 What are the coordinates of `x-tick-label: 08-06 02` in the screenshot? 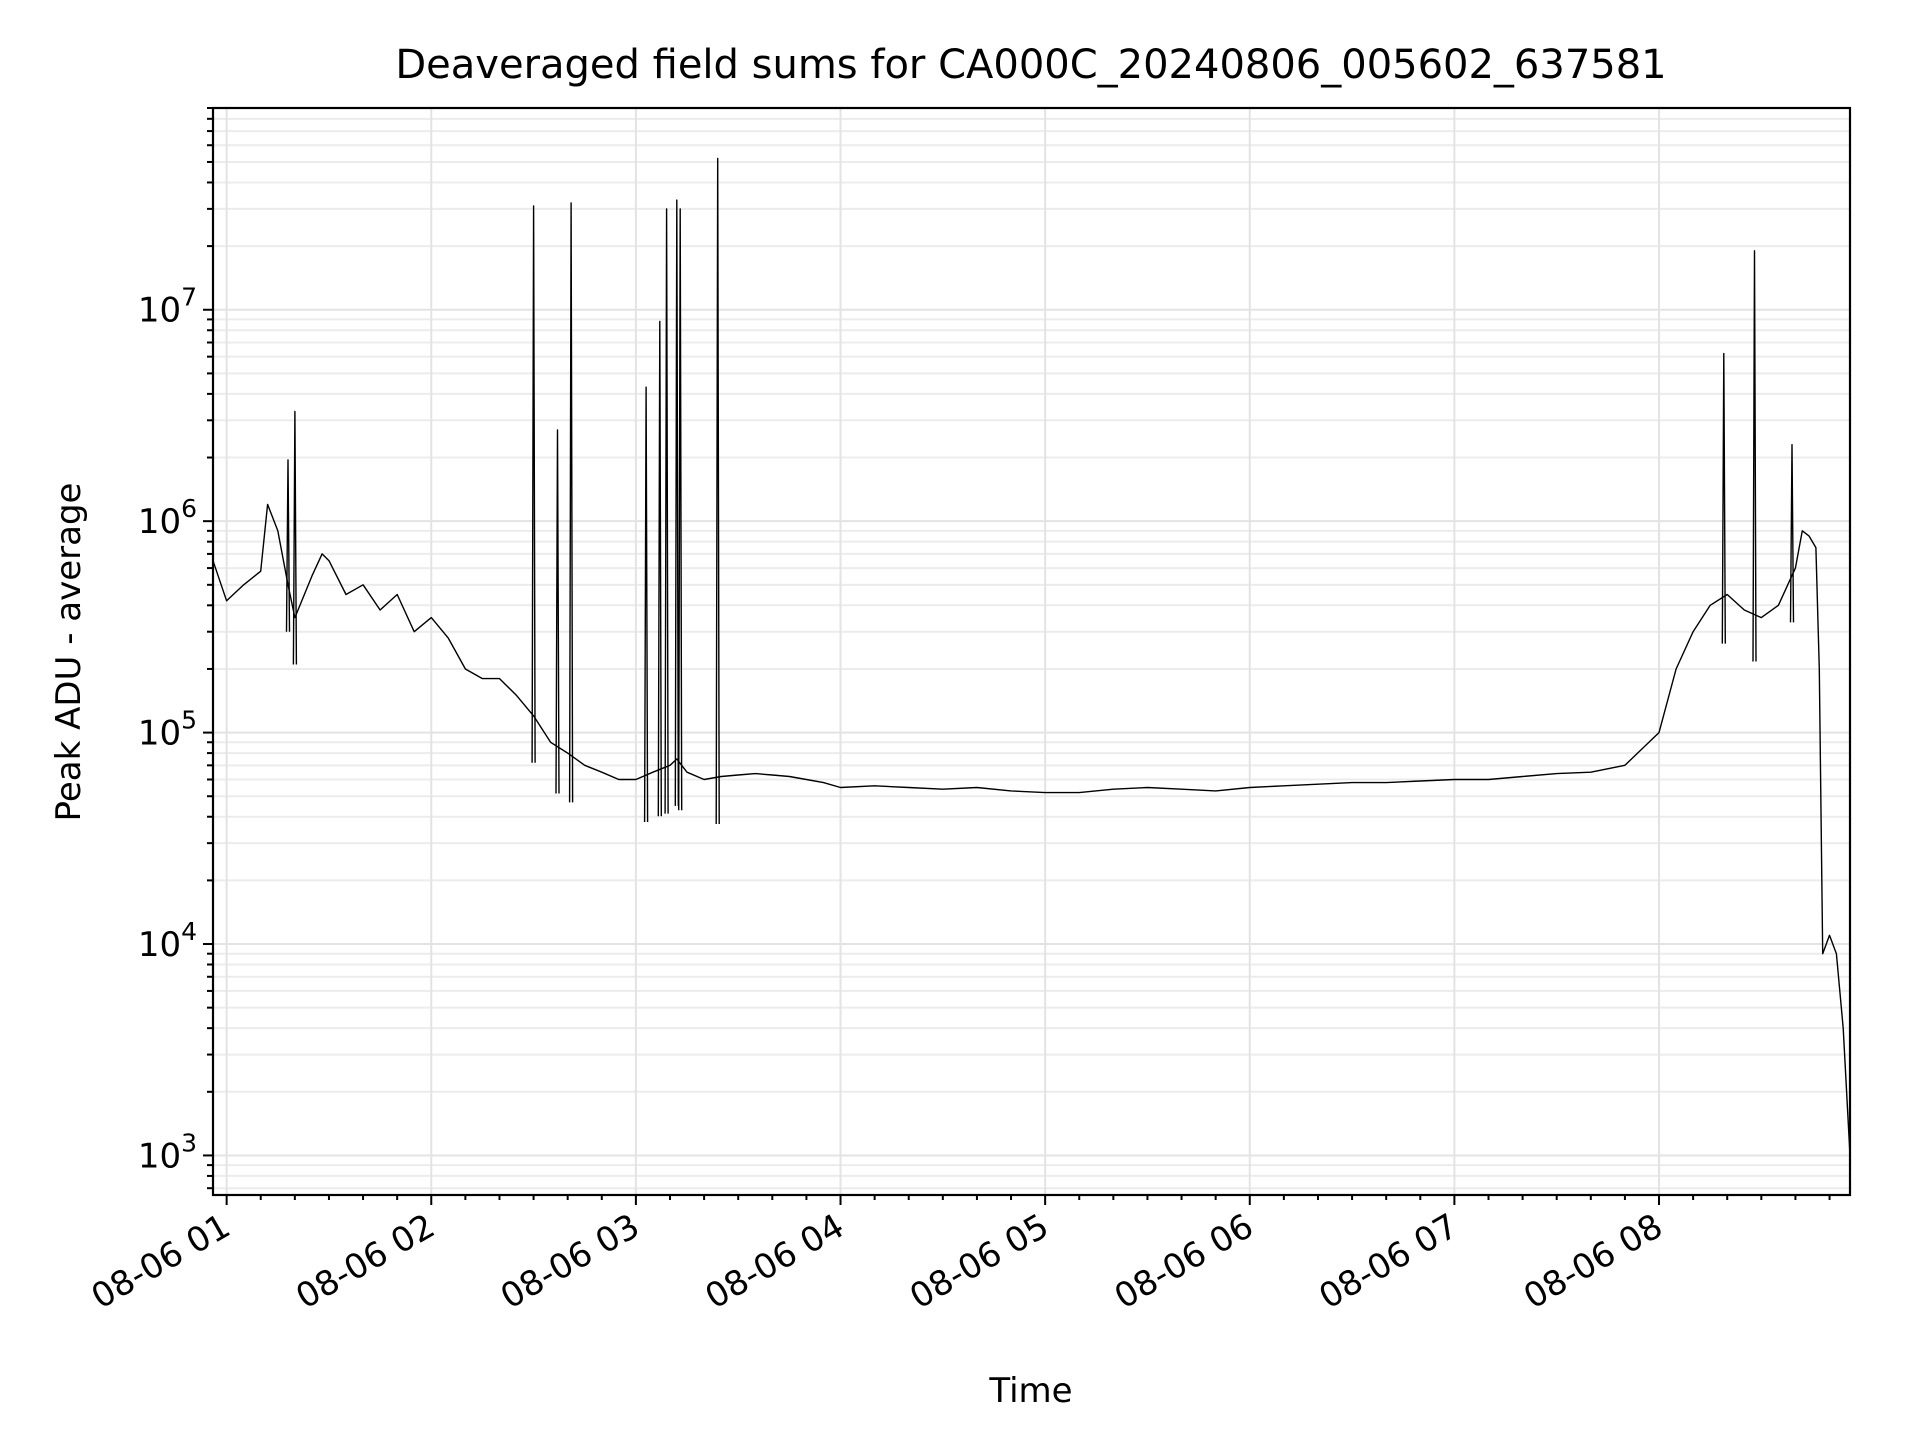 It's located at (365, 1261).